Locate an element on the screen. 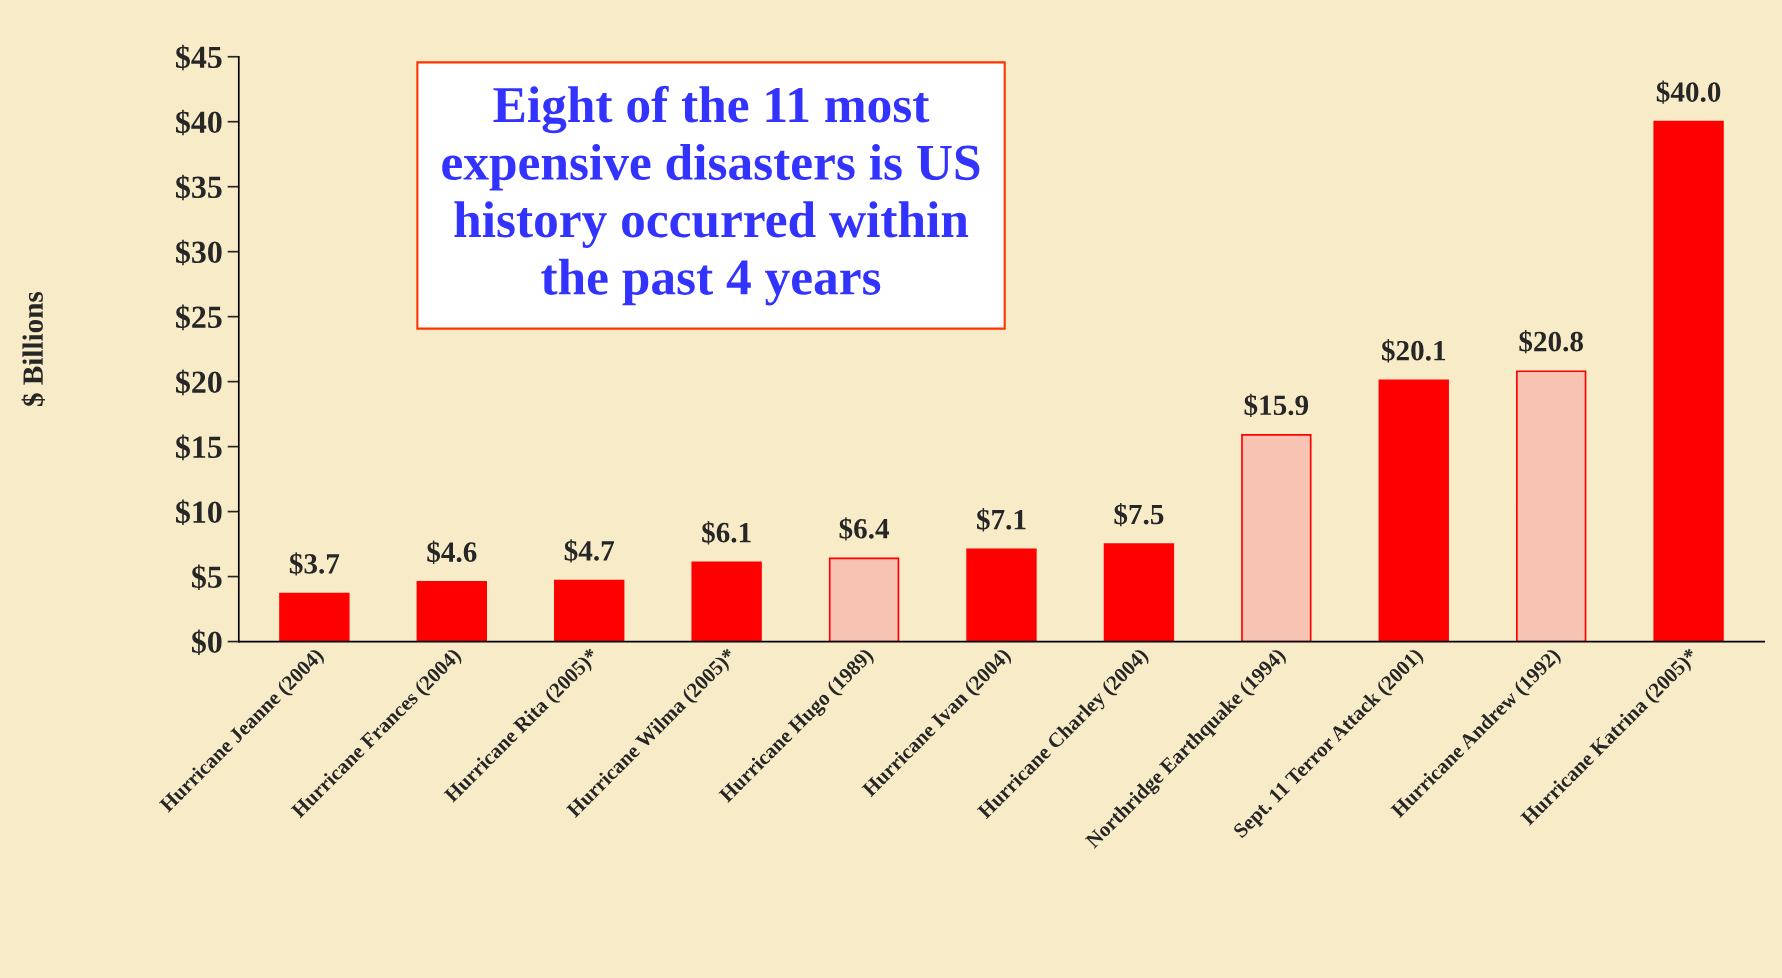  data-label: $4.6 is located at coordinates (452, 552).